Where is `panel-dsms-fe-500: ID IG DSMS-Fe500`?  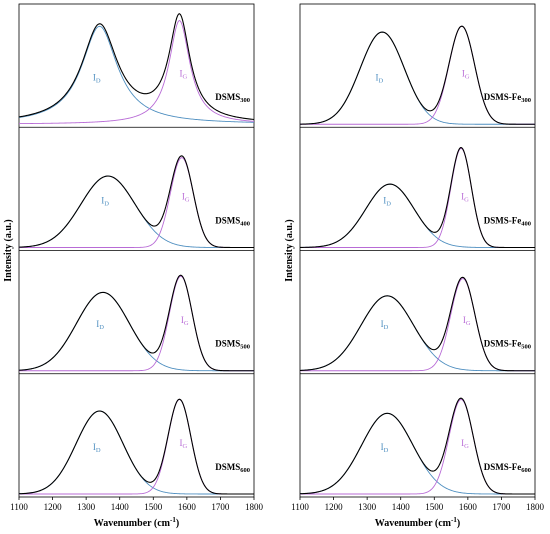
panel-dsms-fe-500: ID IG DSMS-Fe500 is located at coordinates (417, 311).